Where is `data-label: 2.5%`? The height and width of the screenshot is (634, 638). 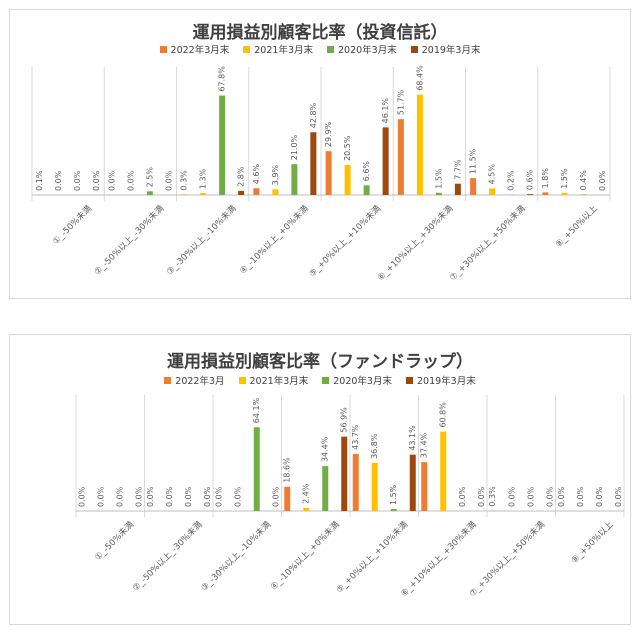
data-label: 2.5% is located at coordinates (149, 177).